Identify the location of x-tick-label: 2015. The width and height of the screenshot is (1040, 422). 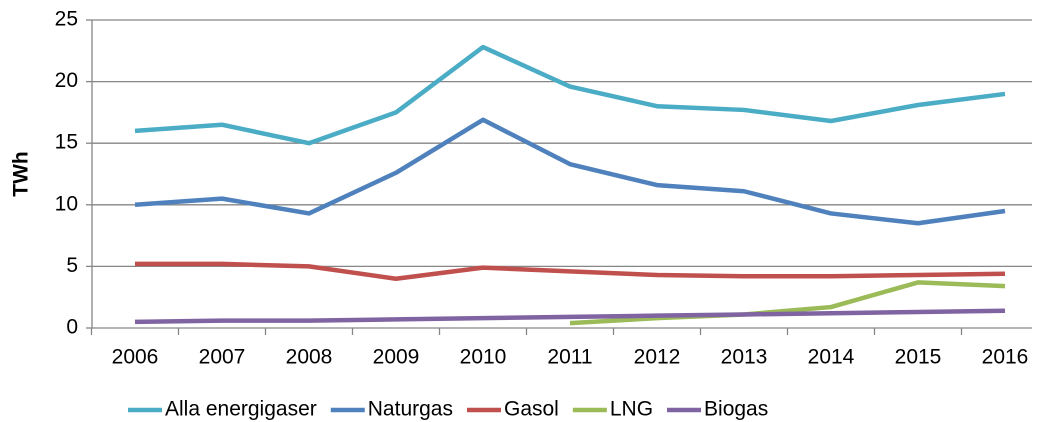
(918, 357).